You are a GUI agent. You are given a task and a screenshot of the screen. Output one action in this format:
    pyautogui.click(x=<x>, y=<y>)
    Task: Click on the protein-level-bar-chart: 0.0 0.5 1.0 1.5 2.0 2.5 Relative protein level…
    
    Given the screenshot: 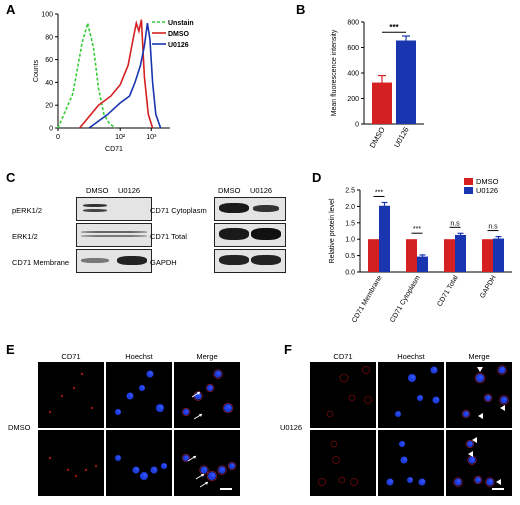 What is the action you would take?
    pyautogui.click(x=420, y=250)
    